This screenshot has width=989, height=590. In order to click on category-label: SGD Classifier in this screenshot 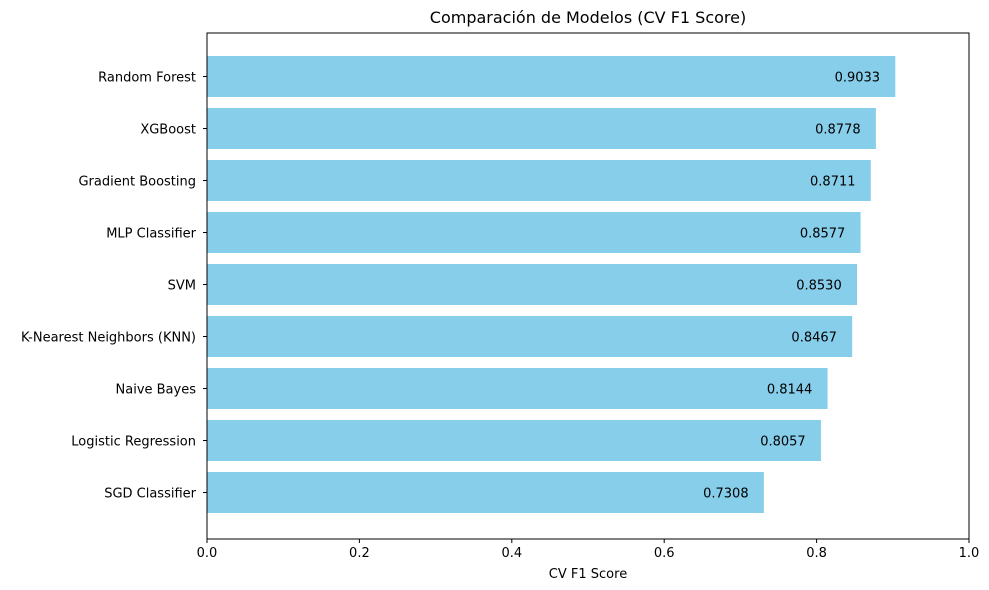, I will do `click(150, 494)`.